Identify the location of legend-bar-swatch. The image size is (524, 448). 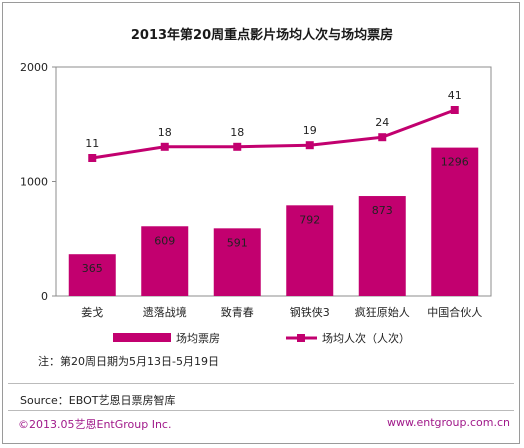
(142, 337).